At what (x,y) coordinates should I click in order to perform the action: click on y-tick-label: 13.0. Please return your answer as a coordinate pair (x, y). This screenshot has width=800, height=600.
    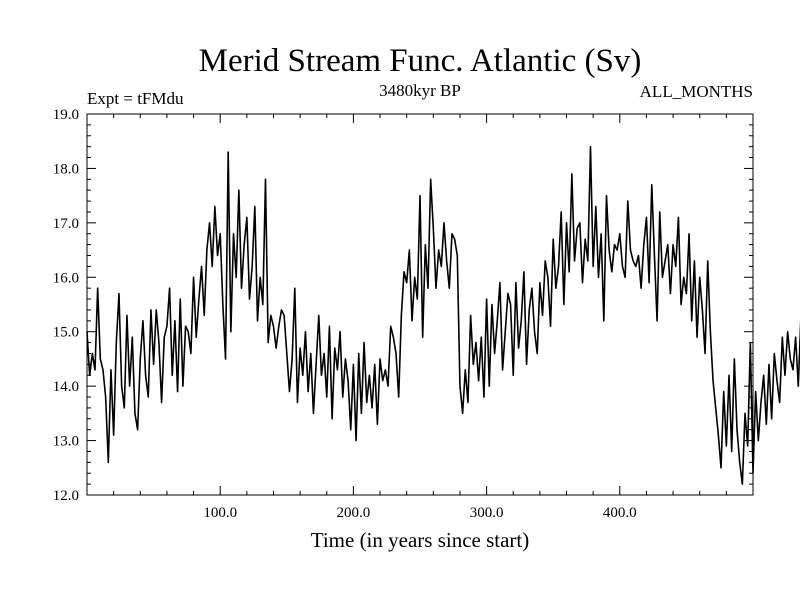
    Looking at the image, I should click on (66, 442).